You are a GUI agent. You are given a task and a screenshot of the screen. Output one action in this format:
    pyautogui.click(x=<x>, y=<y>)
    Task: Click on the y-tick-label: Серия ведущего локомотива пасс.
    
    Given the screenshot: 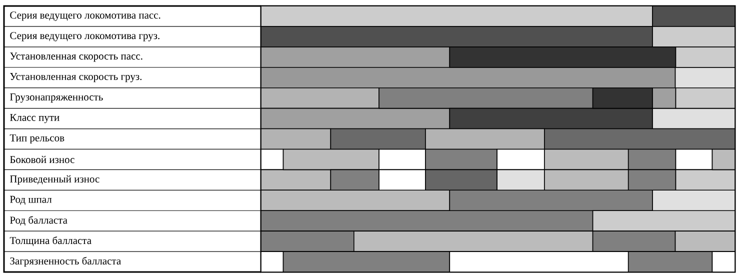 What is the action you would take?
    pyautogui.click(x=85, y=16)
    